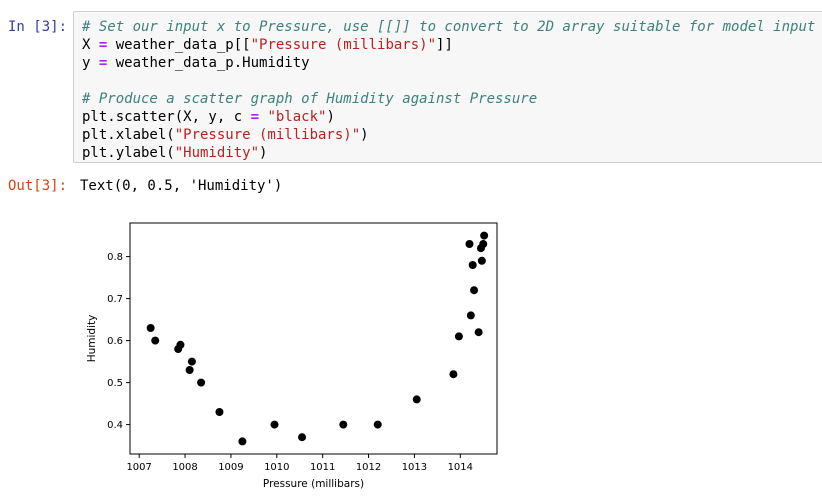  I want to click on code-token: weather_data_p.Humidity, so click(208, 63).